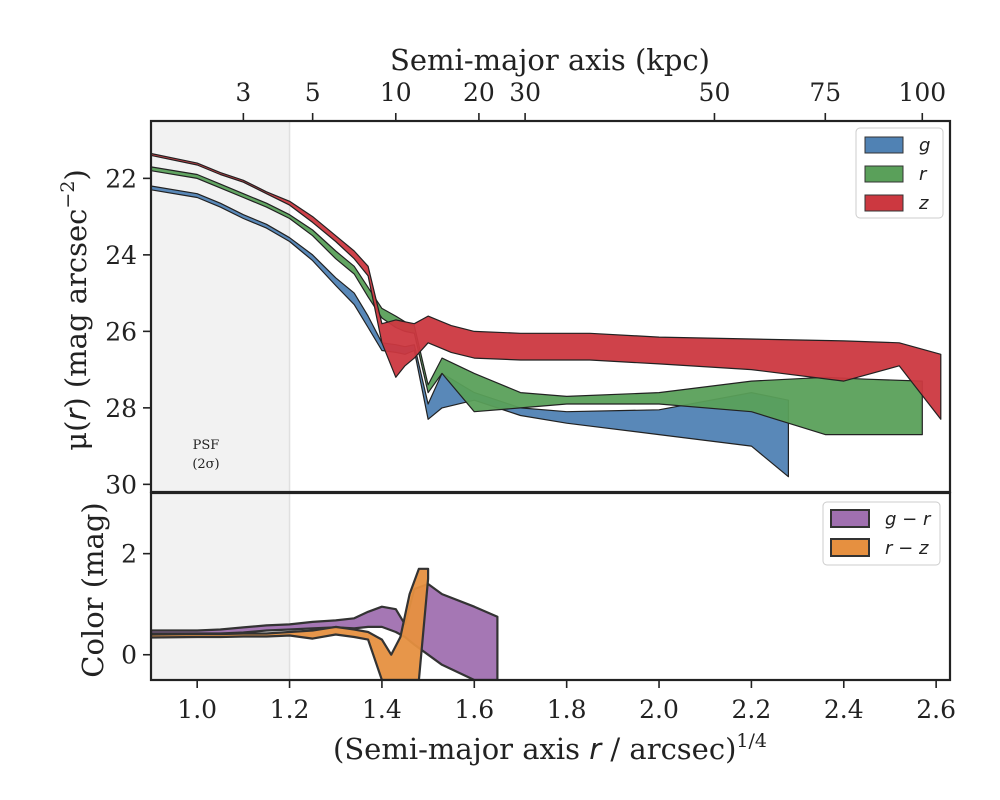  What do you see at coordinates (923, 548) in the screenshot?
I see `legend-label-right: z` at bounding box center [923, 548].